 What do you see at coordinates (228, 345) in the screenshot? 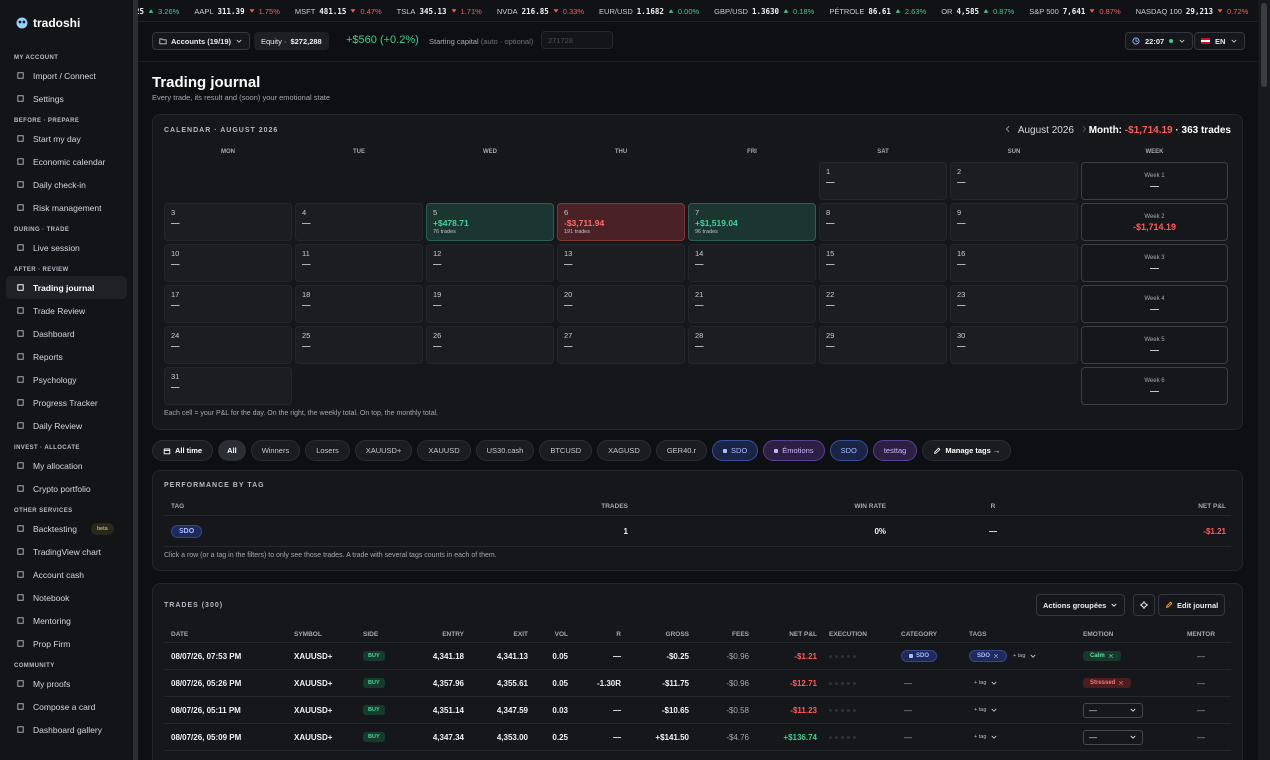
I see `day-cell: 24—` at bounding box center [228, 345].